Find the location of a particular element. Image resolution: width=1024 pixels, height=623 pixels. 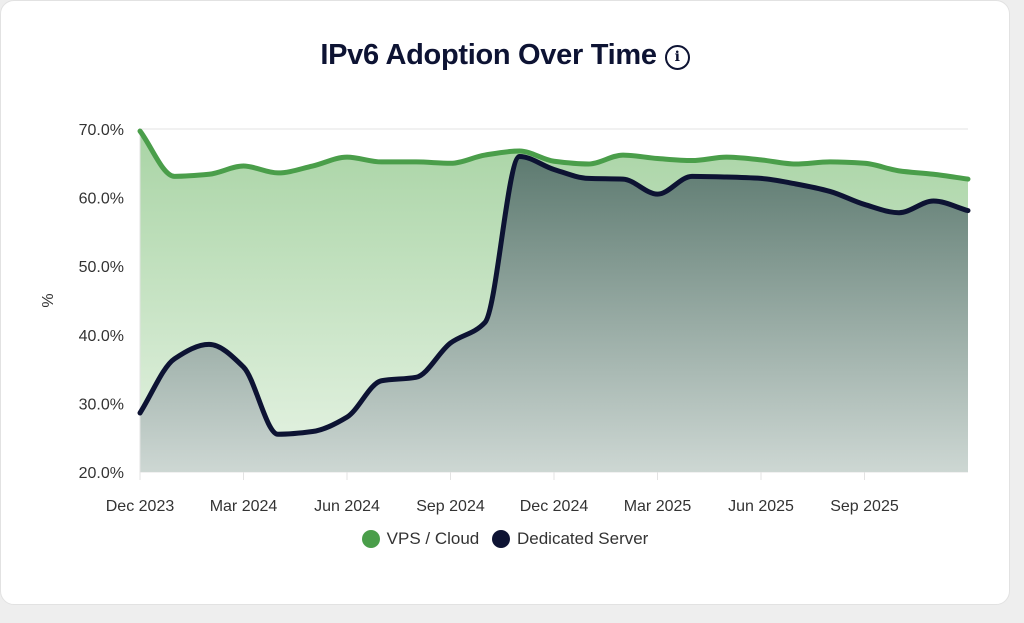

x-tick-label: Mar 2025 is located at coordinates (658, 506).